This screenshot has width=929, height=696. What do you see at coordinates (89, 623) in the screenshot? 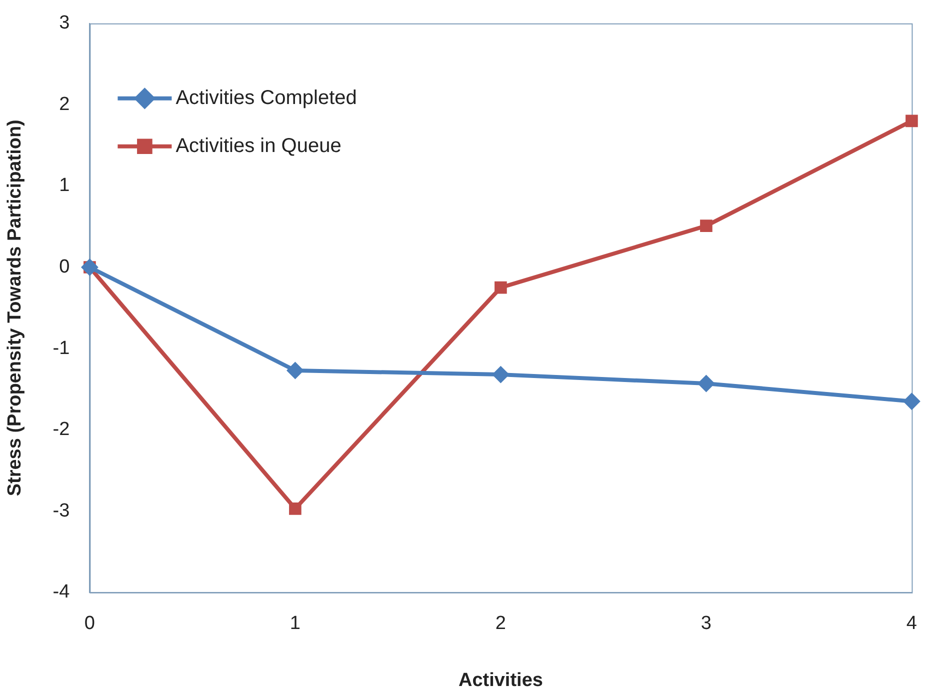
I see `x-tick-label: 0` at bounding box center [89, 623].